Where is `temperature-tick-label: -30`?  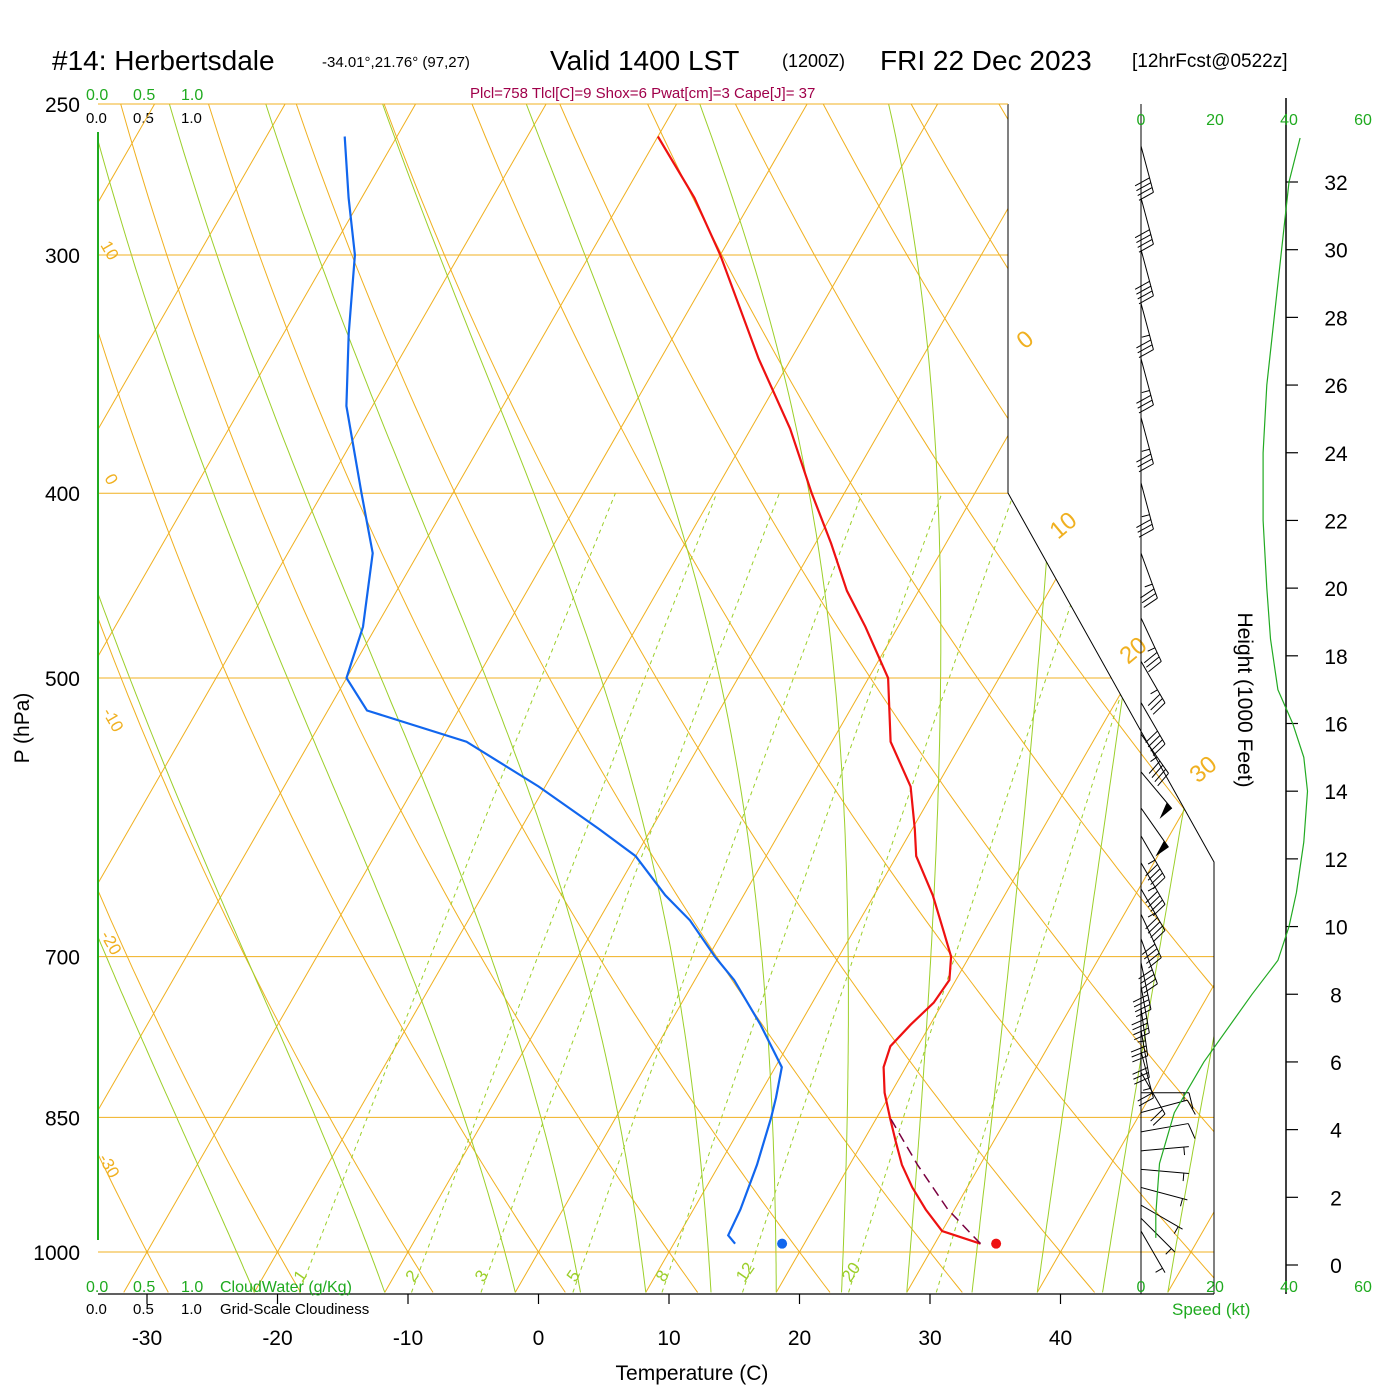 temperature-tick-label: -30 is located at coordinates (147, 1338).